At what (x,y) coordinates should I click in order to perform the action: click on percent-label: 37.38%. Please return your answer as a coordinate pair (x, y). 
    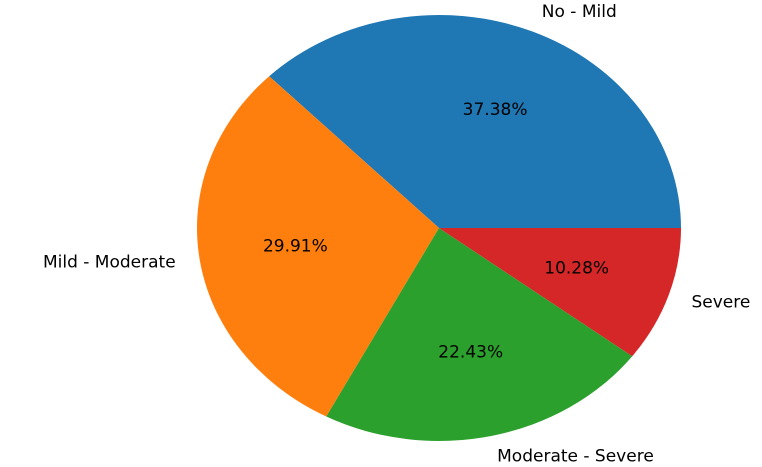
    Looking at the image, I should click on (495, 110).